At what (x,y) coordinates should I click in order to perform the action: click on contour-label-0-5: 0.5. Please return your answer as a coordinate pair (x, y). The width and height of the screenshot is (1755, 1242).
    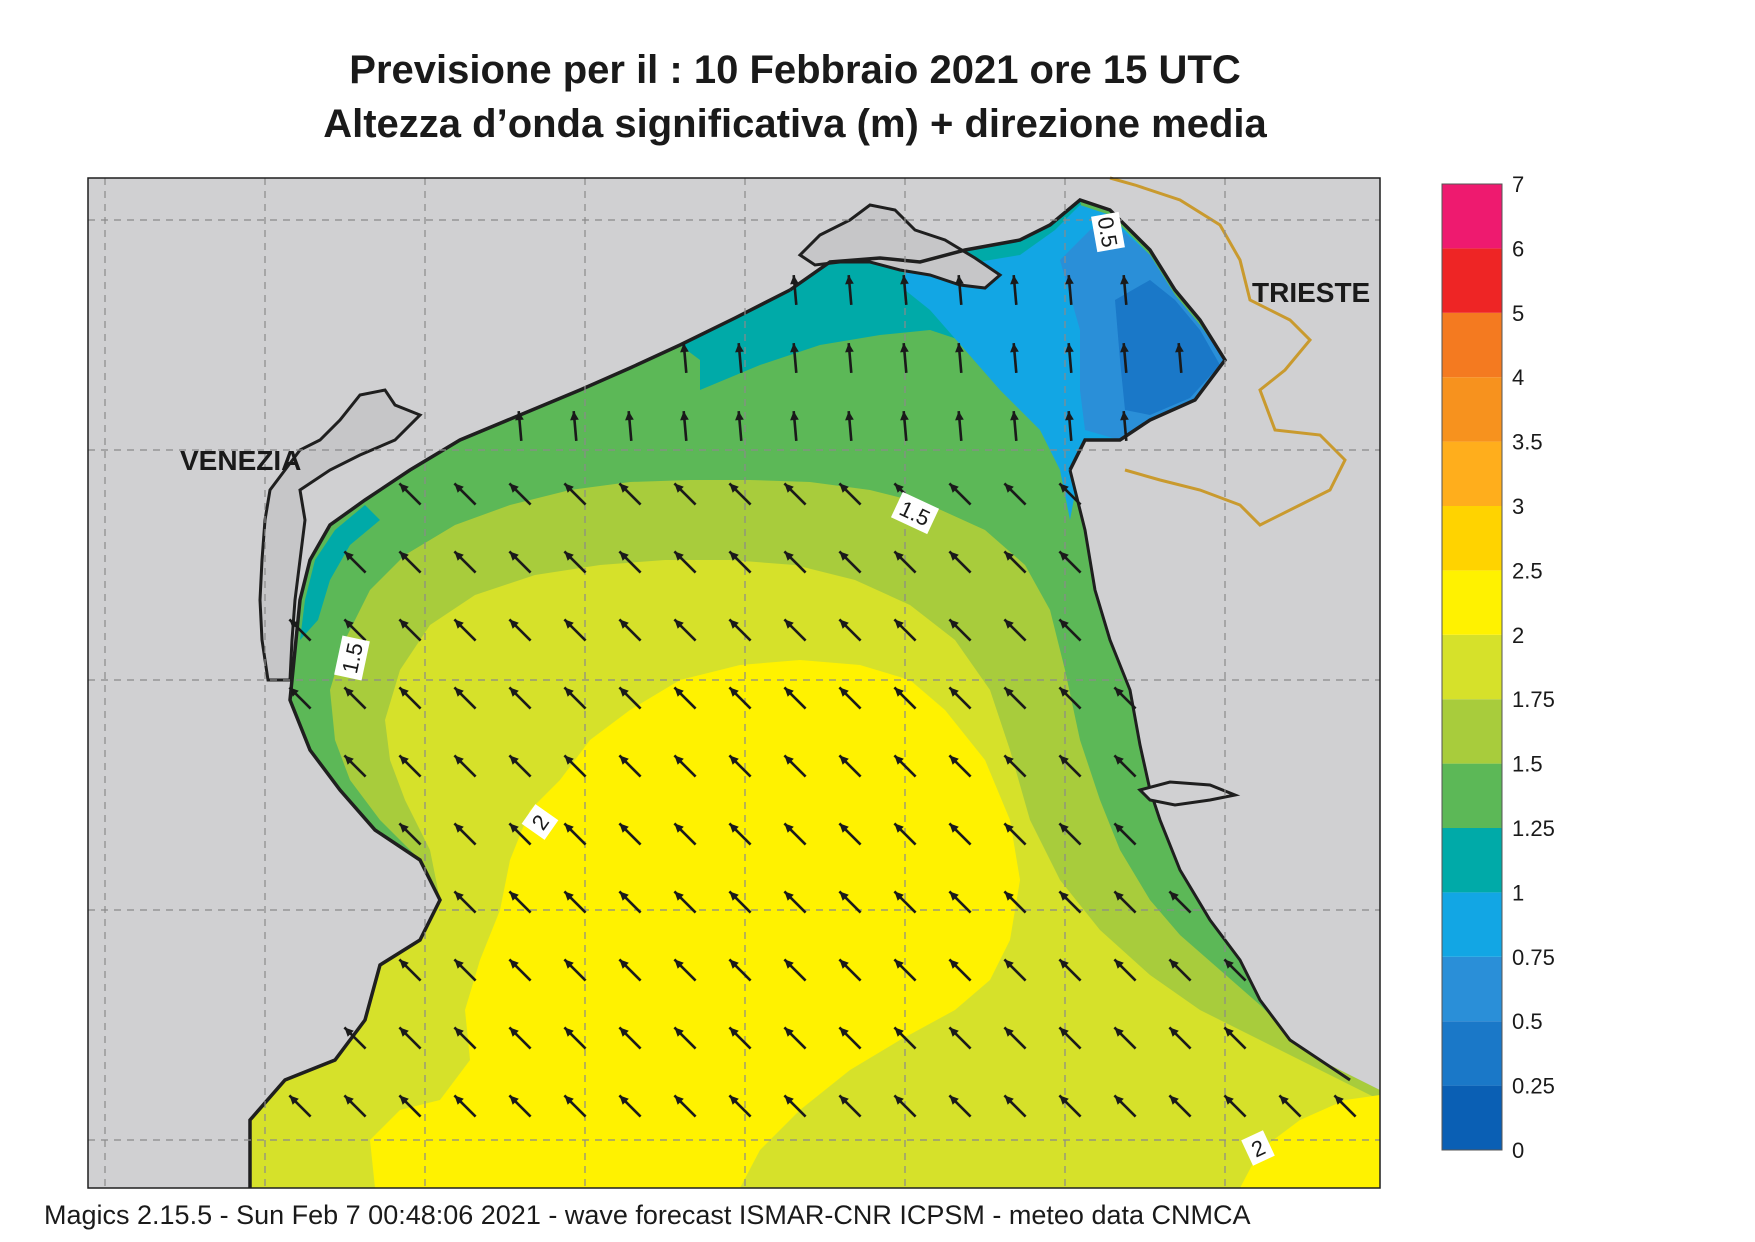
    Looking at the image, I should click on (1108, 232).